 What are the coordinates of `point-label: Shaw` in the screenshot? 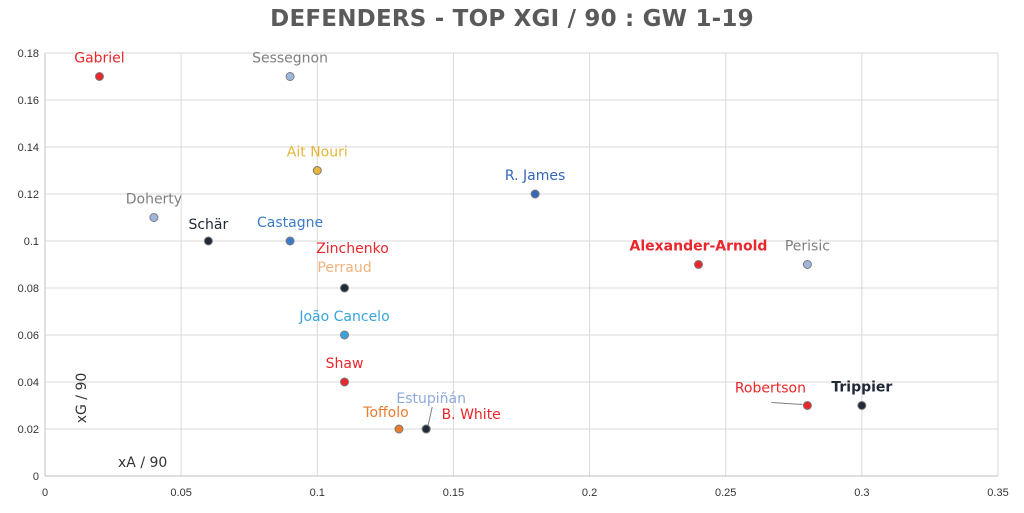 It's located at (345, 364).